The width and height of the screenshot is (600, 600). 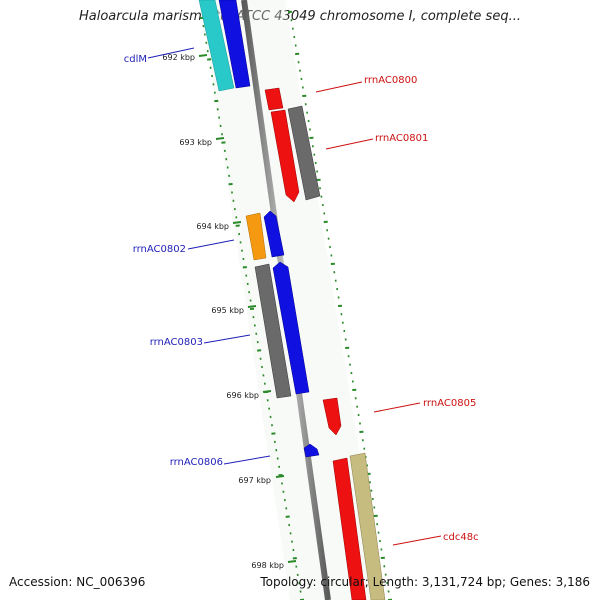 What do you see at coordinates (332, 416) in the screenshot?
I see `gene-rrnAC0805-feature` at bounding box center [332, 416].